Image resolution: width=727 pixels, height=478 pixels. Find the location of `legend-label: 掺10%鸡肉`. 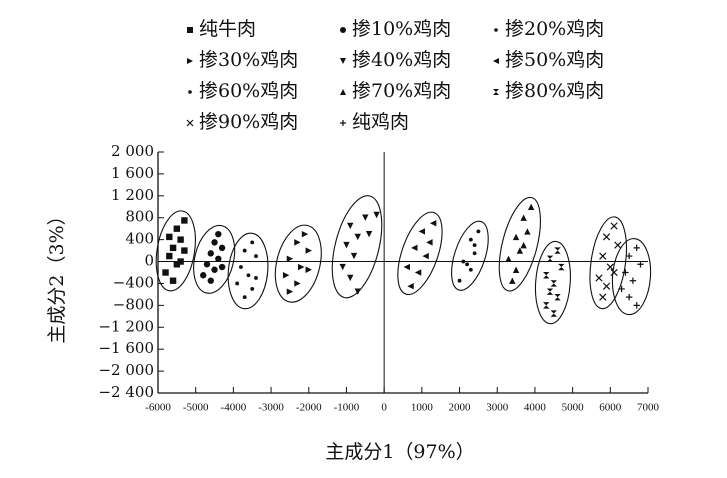

legend-label: 掺10%鸡肉 is located at coordinates (401, 29).